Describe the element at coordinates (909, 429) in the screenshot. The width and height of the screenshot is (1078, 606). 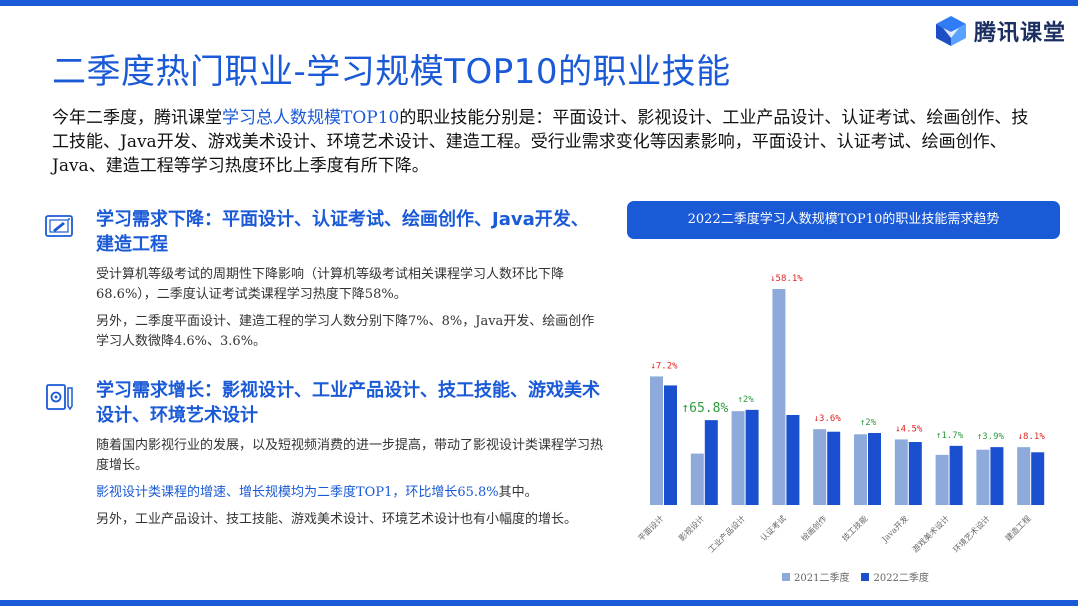
I see `change-label-6: ↓4.5%` at that location.